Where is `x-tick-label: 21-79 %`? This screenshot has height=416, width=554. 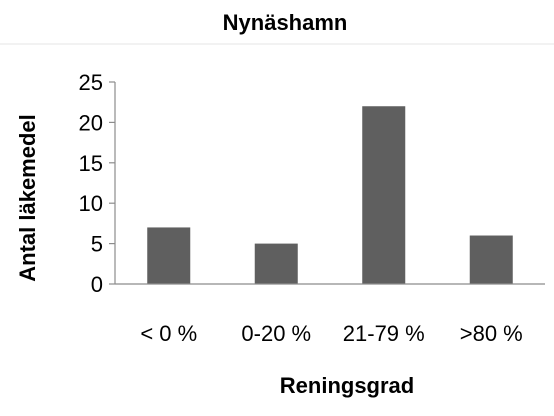 x-tick-label: 21-79 % is located at coordinates (384, 333).